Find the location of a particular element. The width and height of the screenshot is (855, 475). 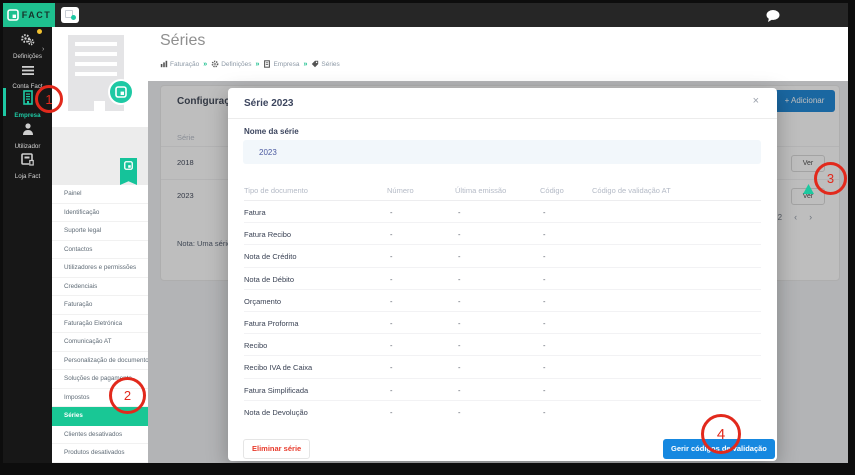

company-illustration is located at coordinates (100, 77).